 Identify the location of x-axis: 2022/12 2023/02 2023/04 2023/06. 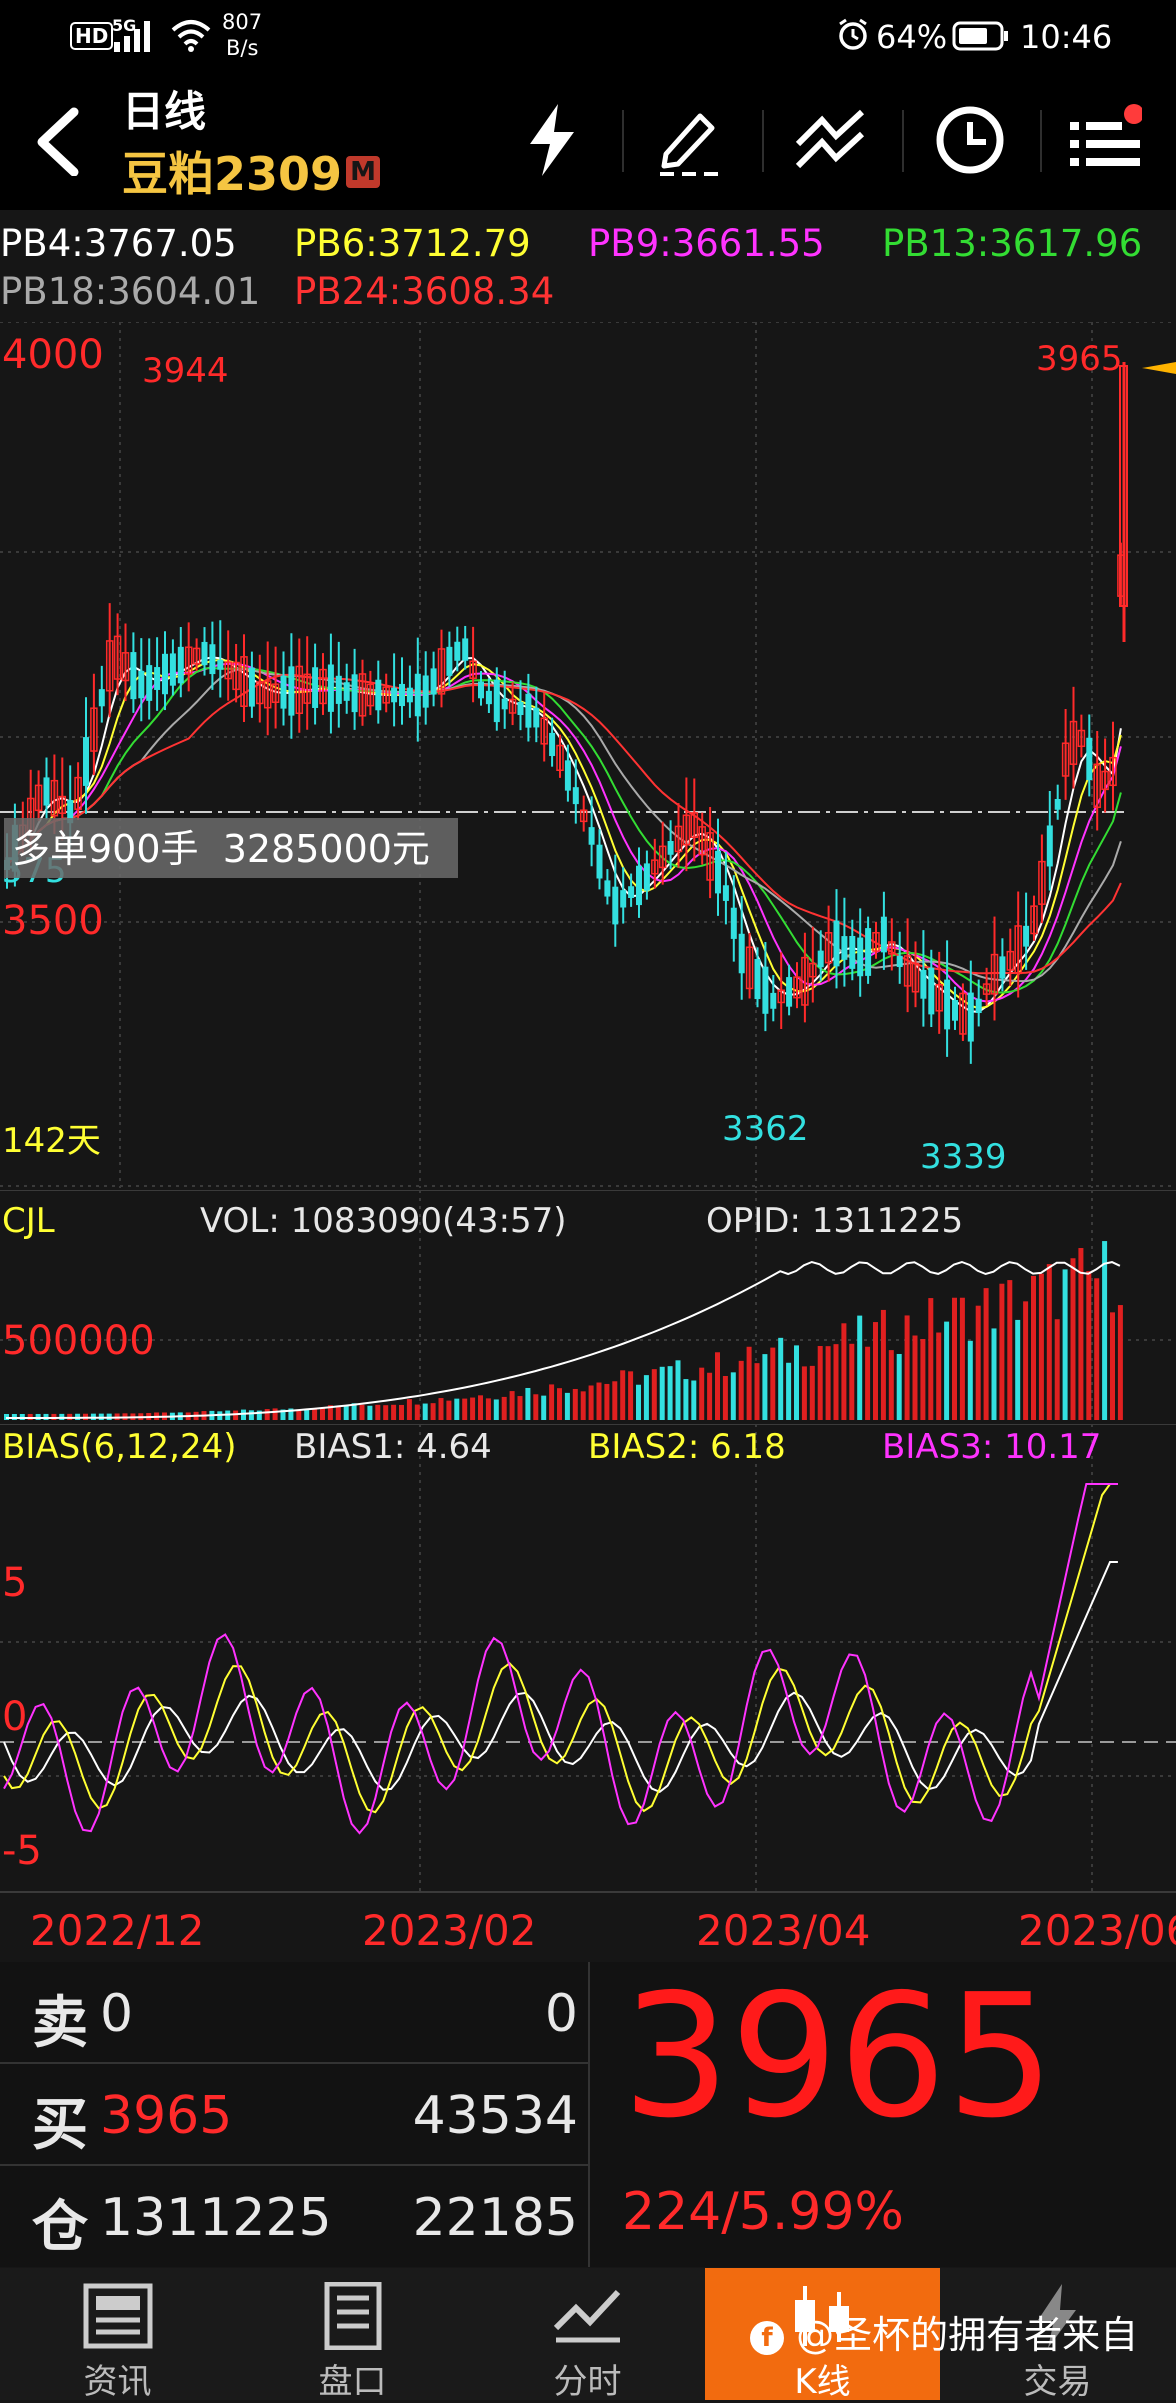
(588, 1928).